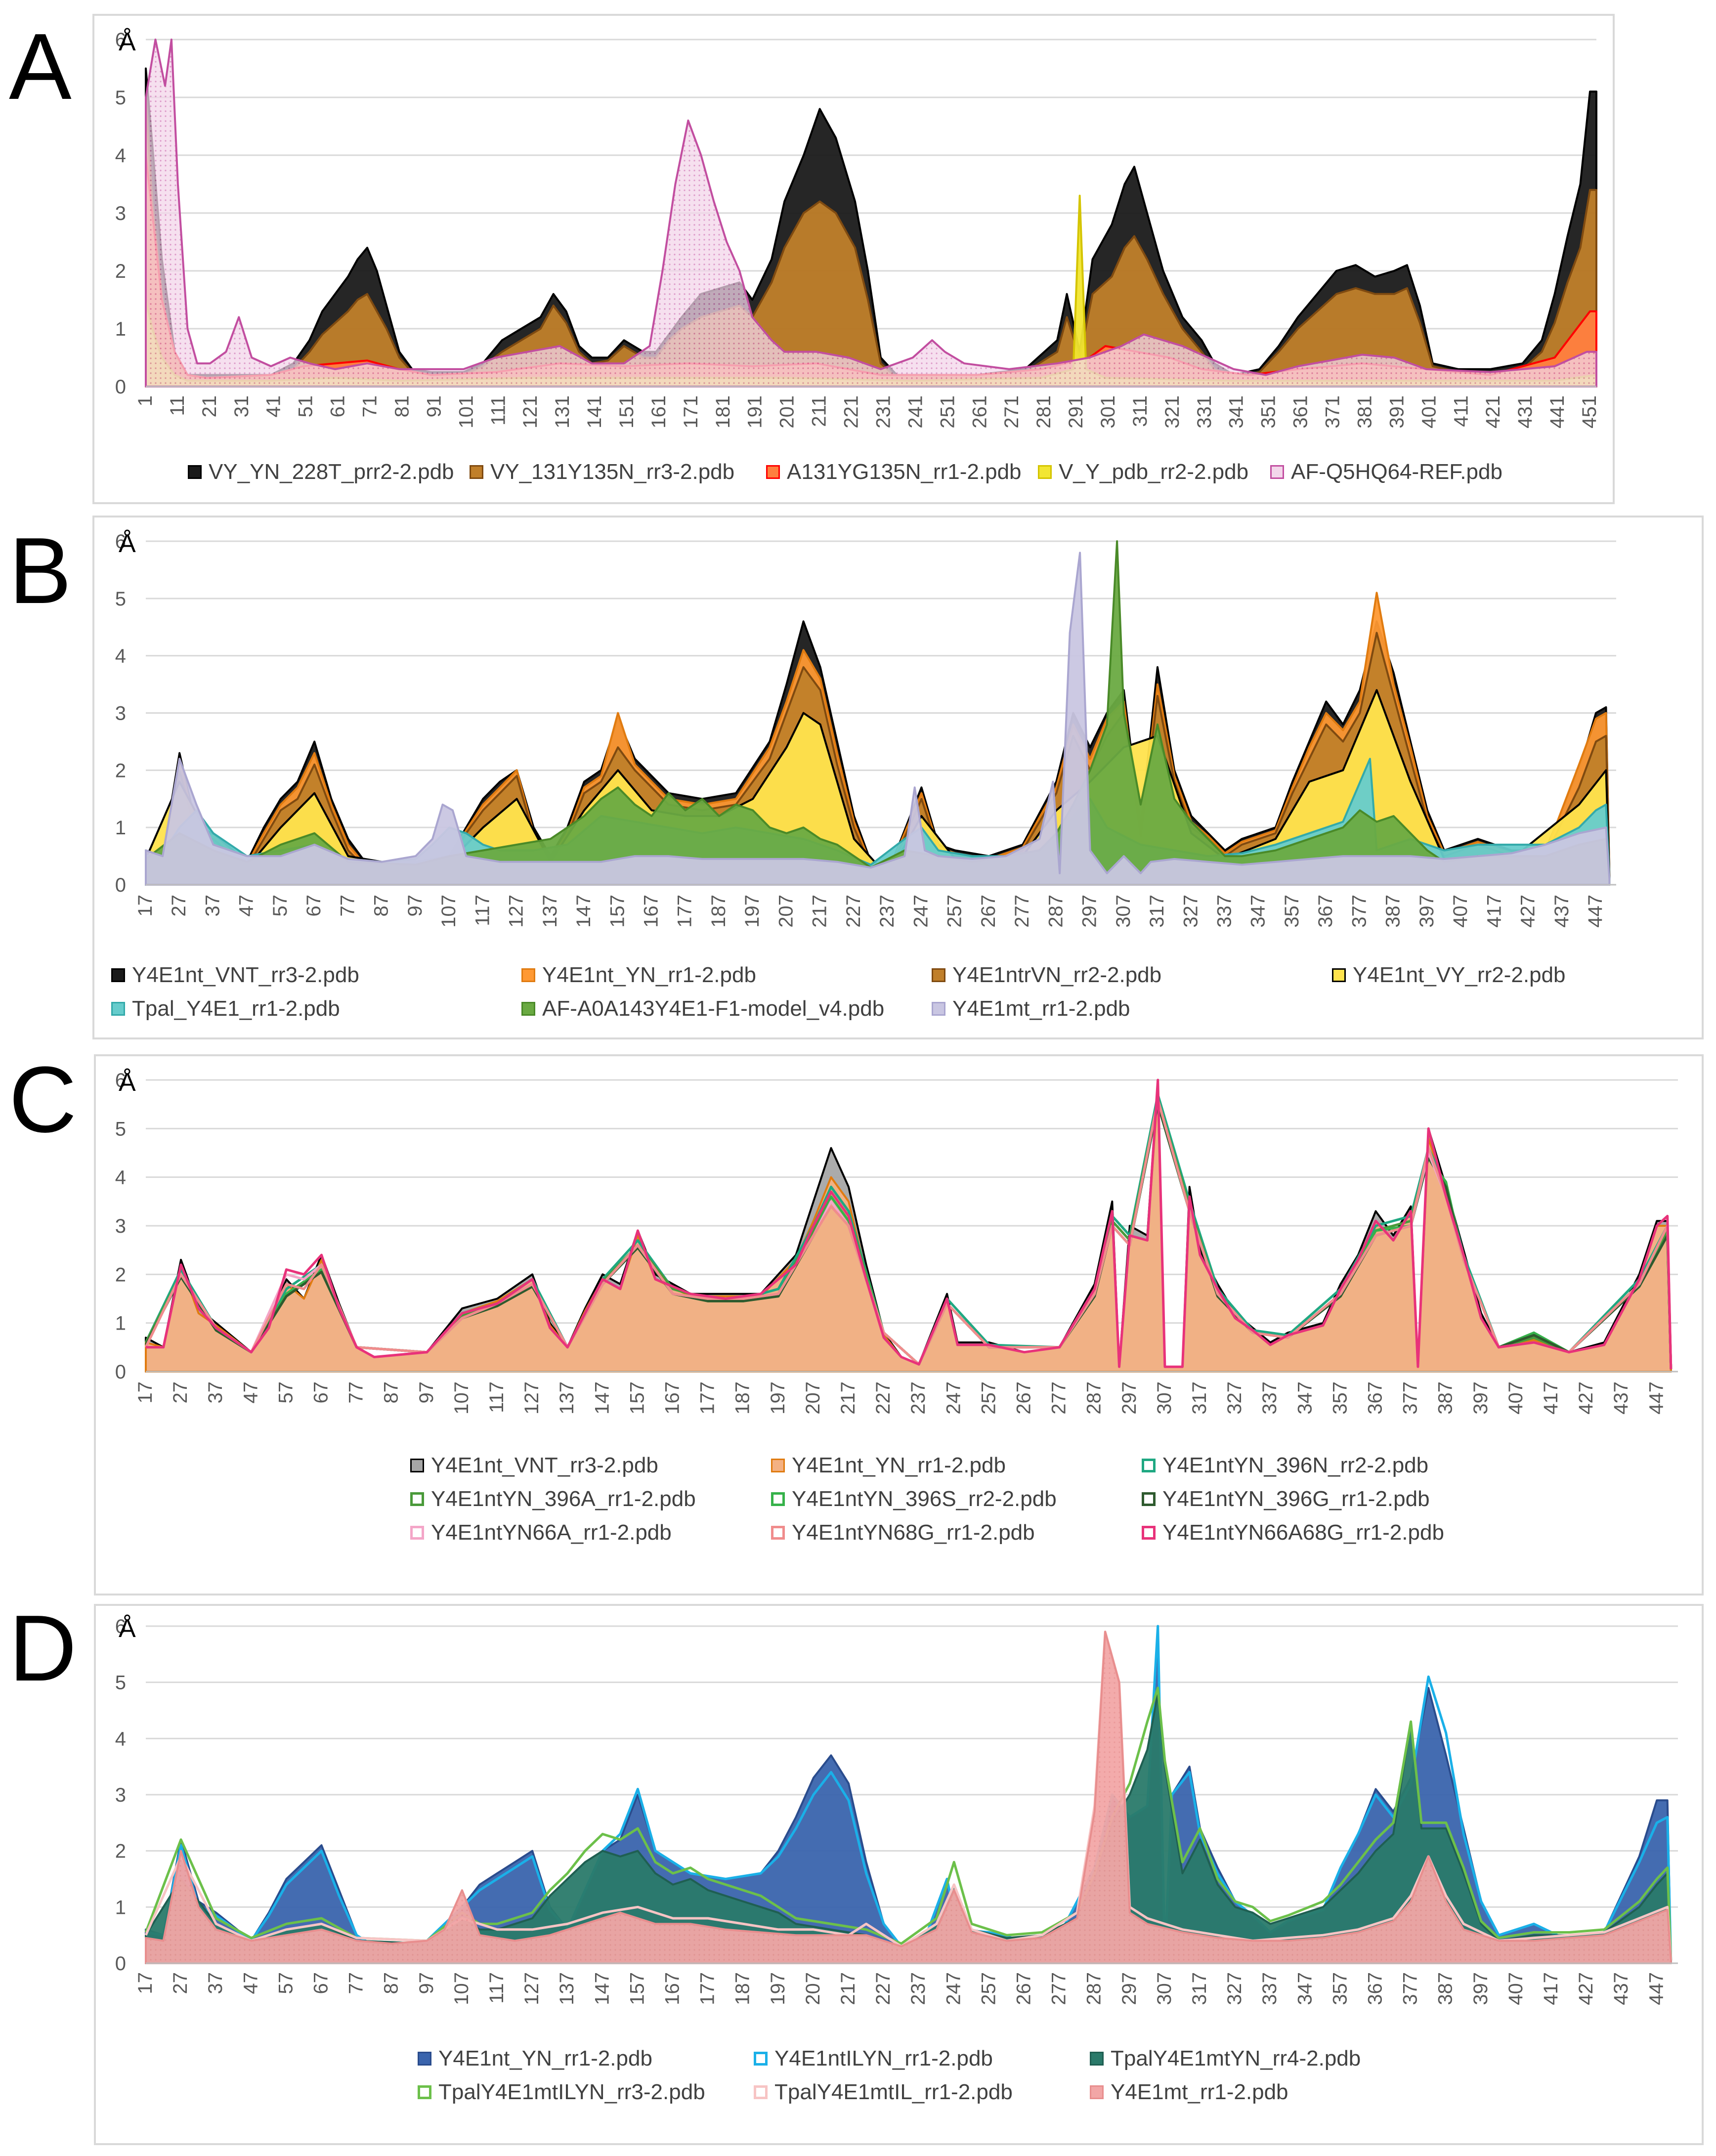  What do you see at coordinates (612, 472) in the screenshot?
I see `legend-label: VY_131Y135N_rr3-2.pdb` at bounding box center [612, 472].